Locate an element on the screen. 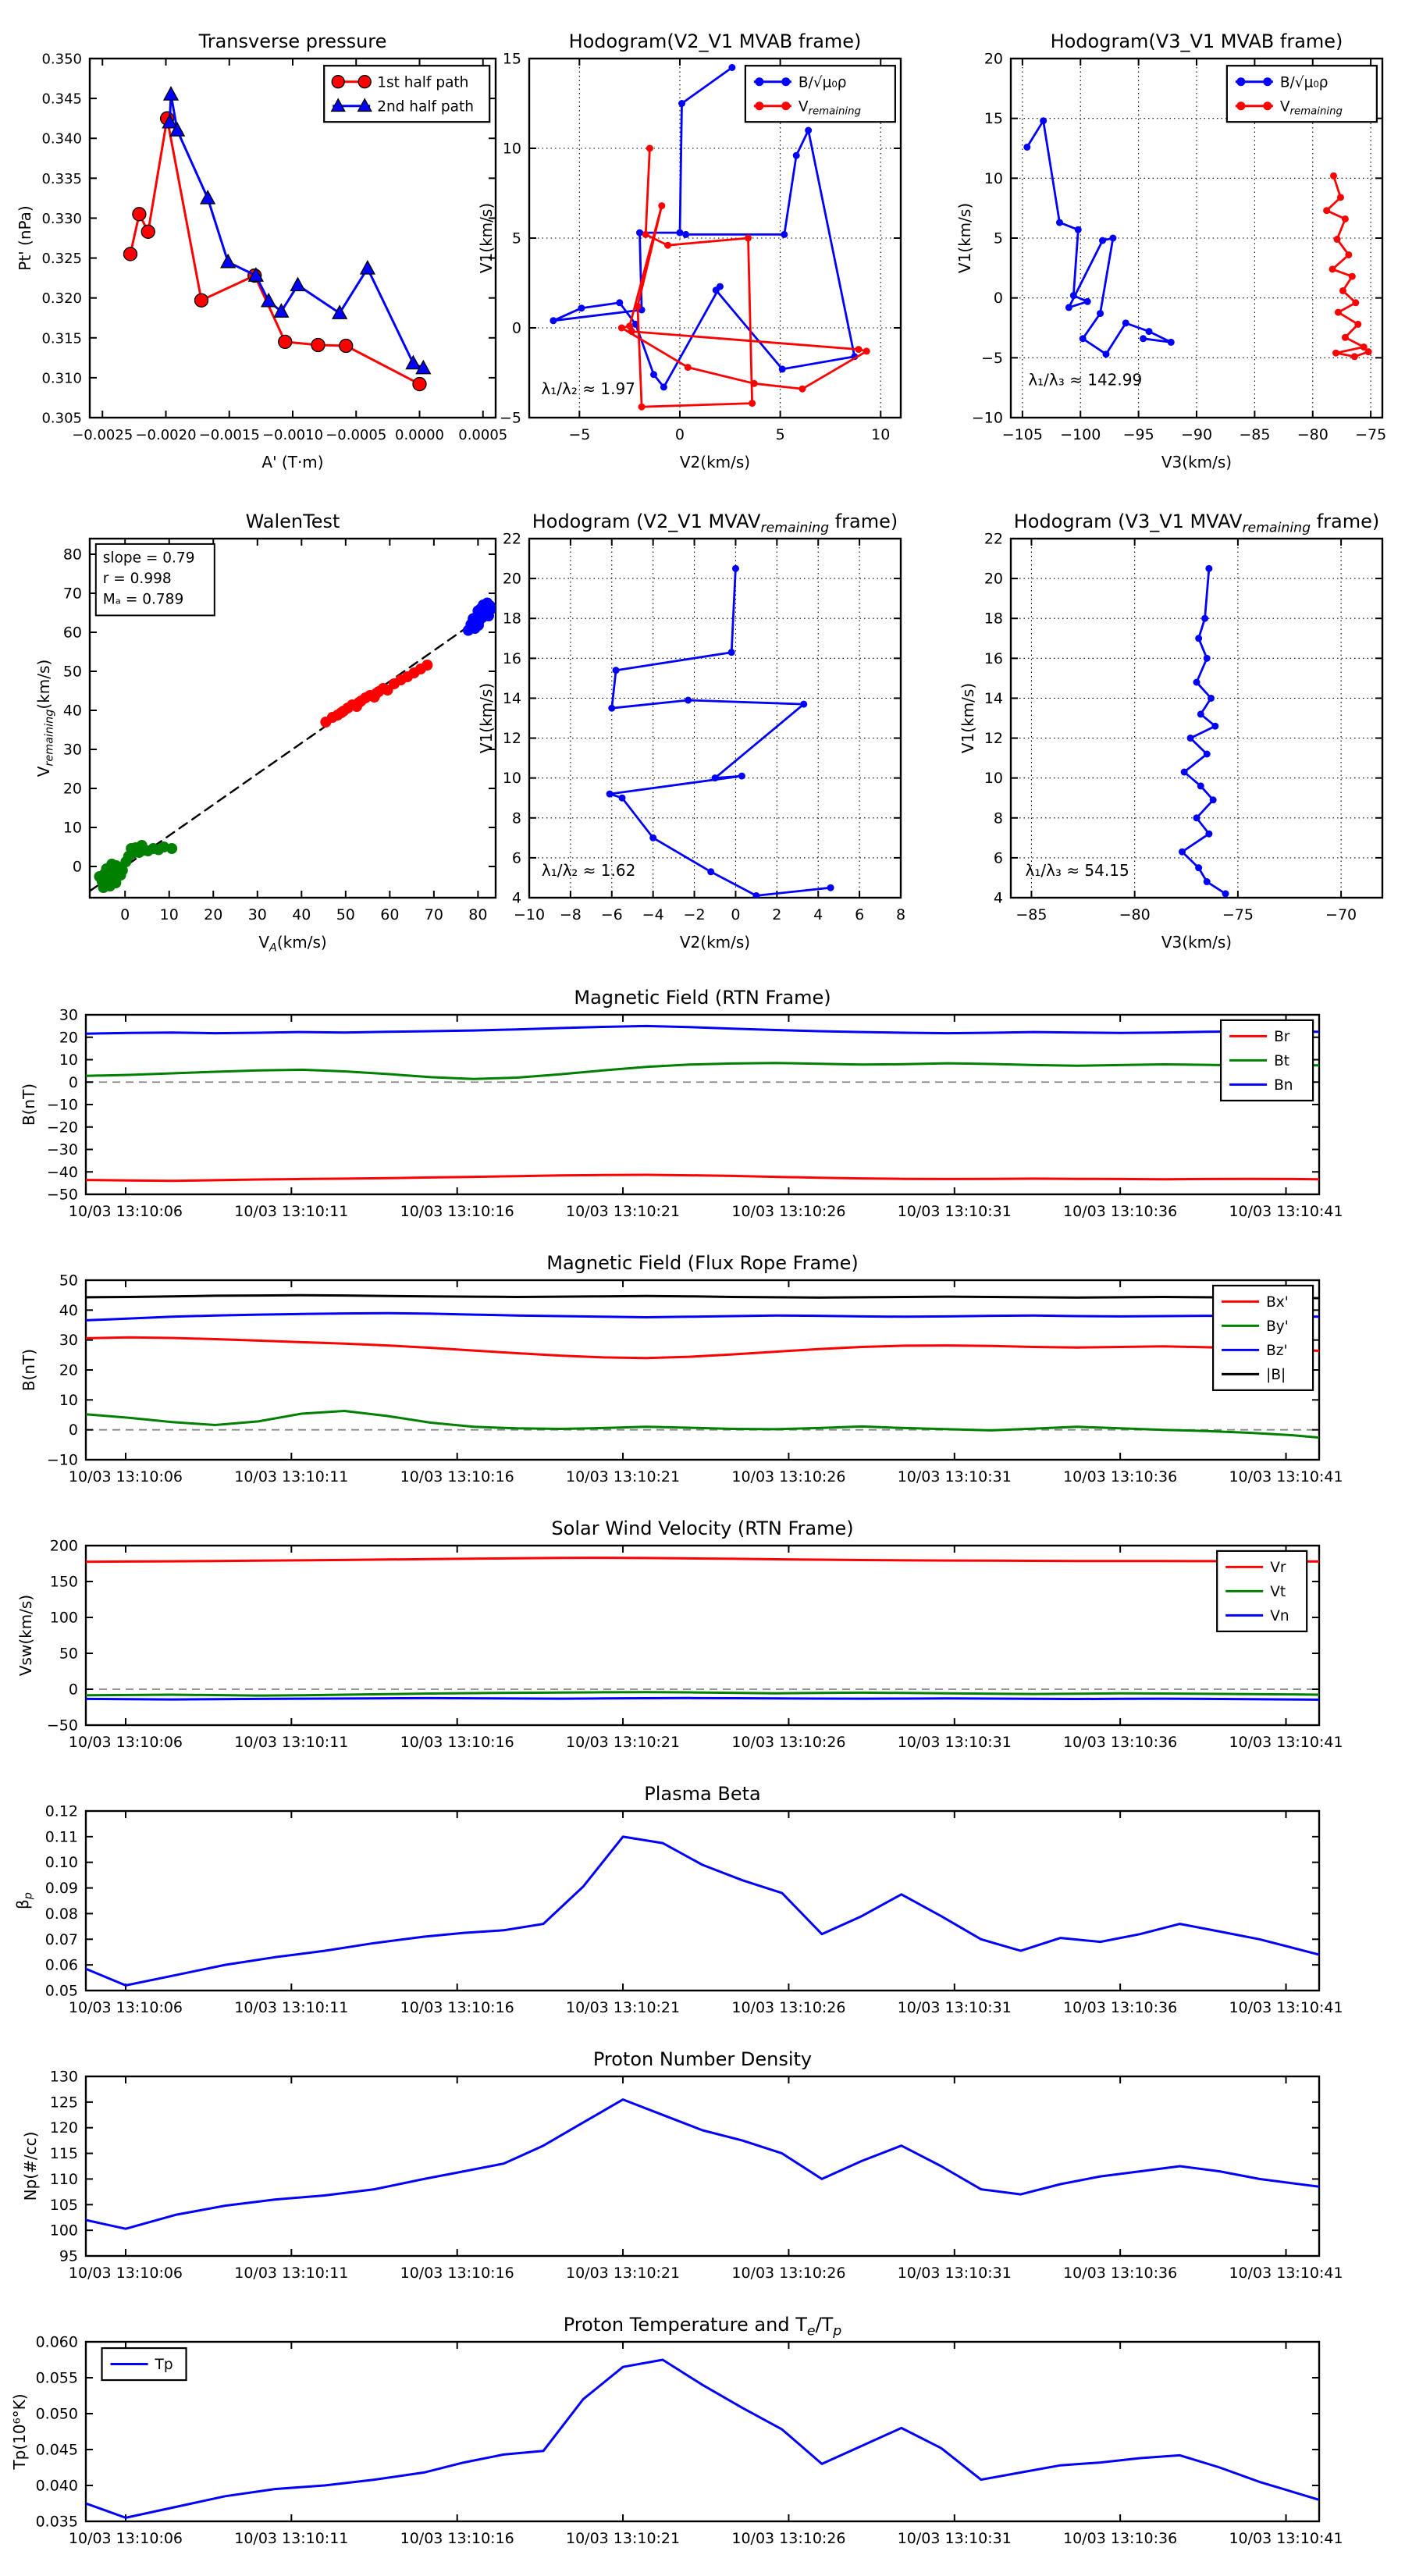 Image resolution: width=1405 pixels, height=2576 pixels. svg-text: −70 is located at coordinates (1341, 914).